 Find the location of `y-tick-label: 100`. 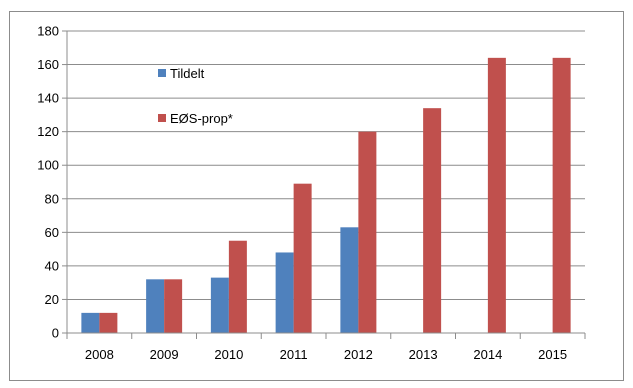

y-tick-label: 100 is located at coordinates (48, 165).